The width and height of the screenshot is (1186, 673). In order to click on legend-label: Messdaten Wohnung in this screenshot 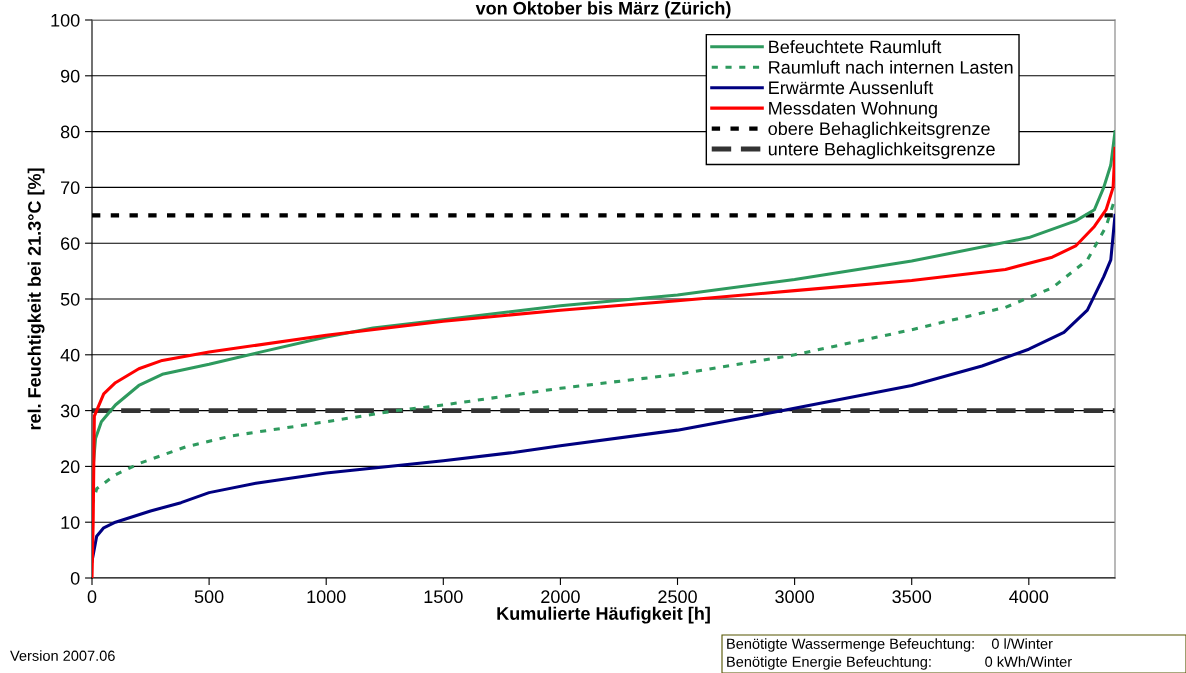, I will do `click(853, 110)`.